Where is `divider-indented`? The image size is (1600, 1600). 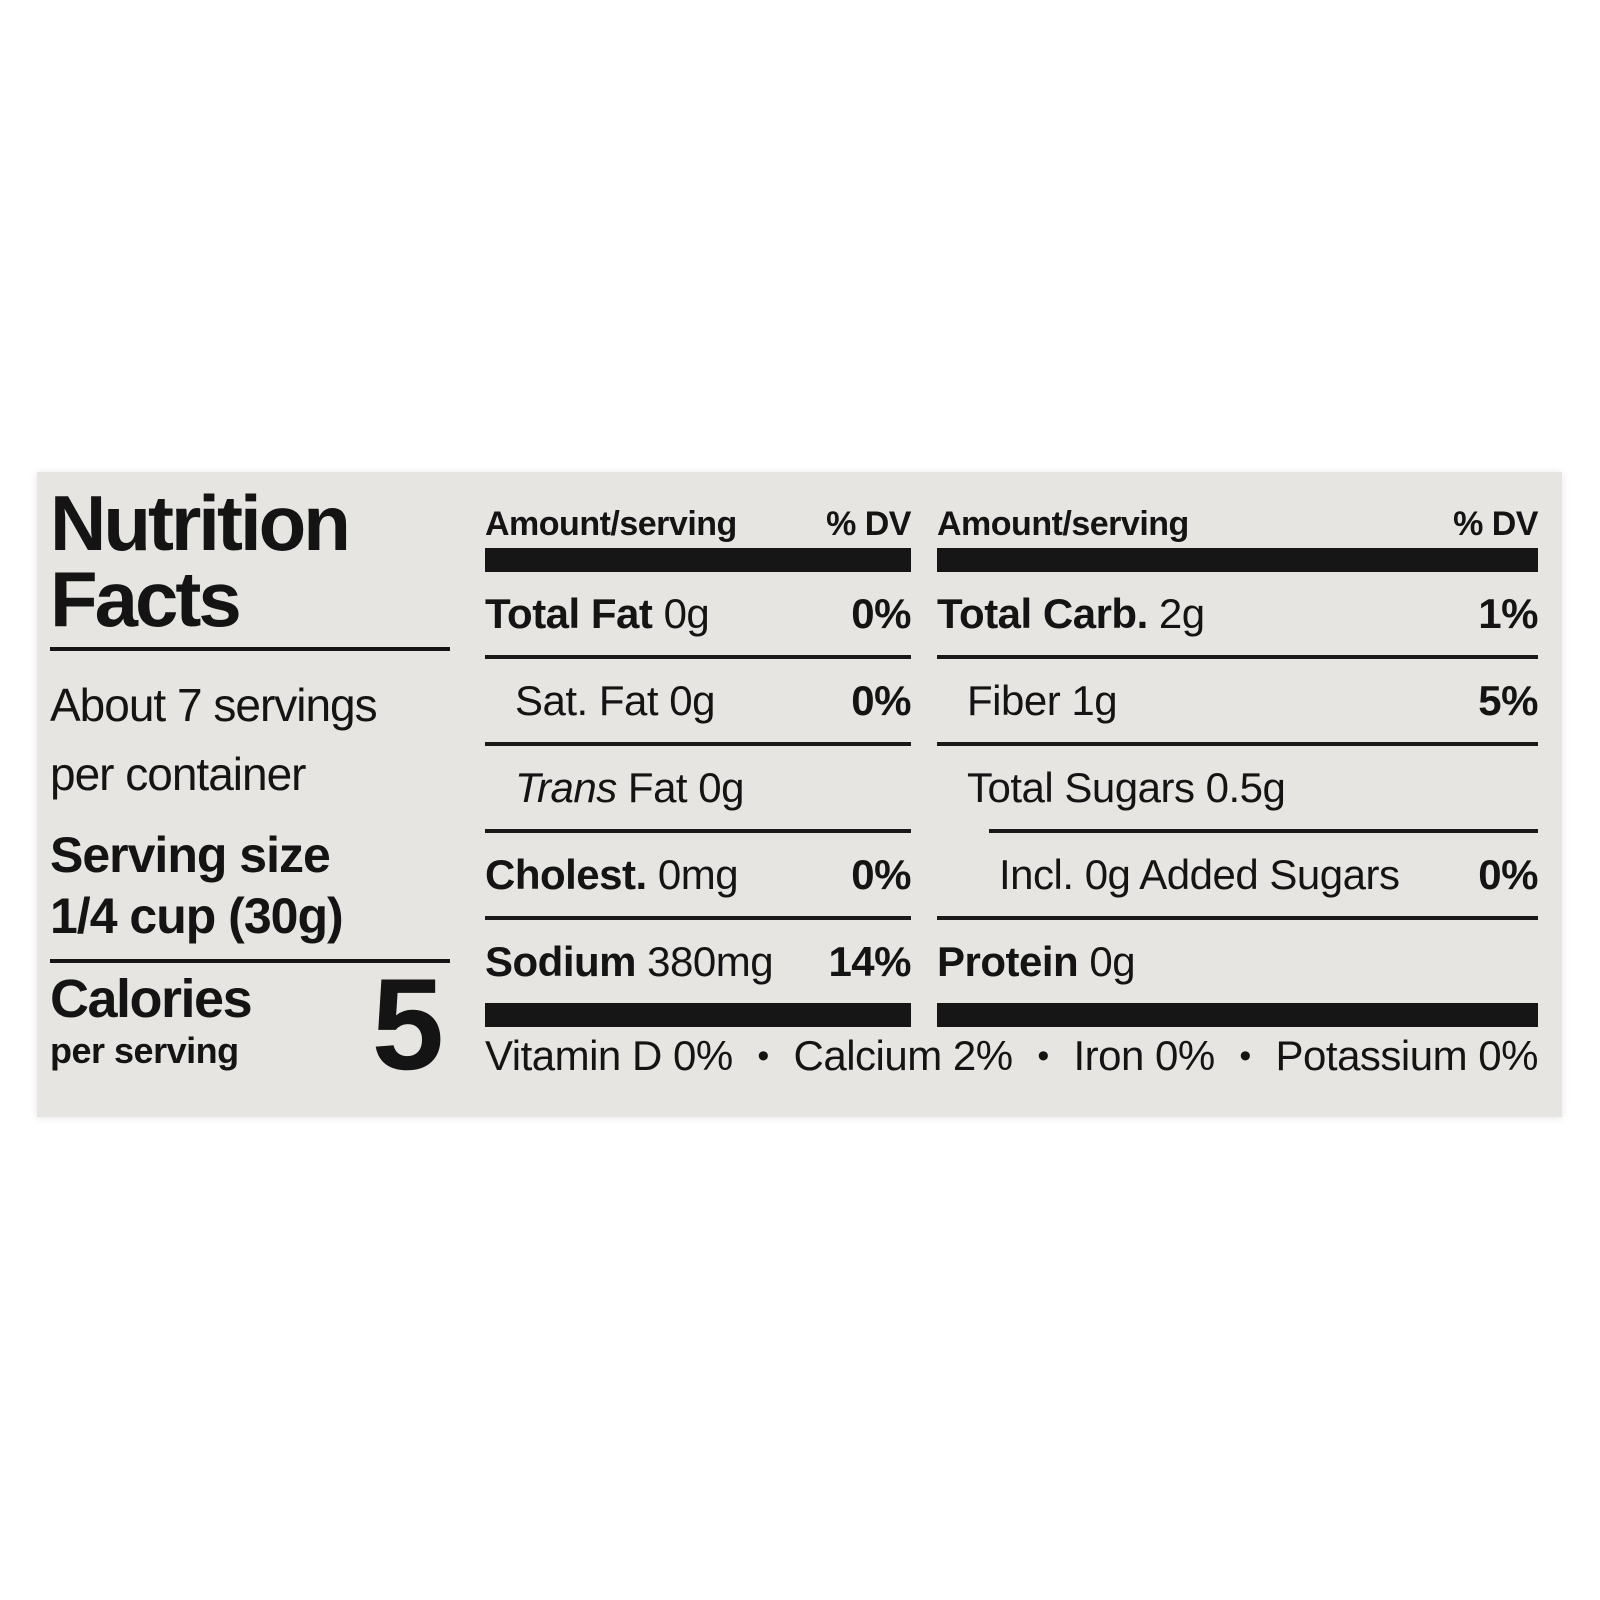
divider-indented is located at coordinates (1263, 831).